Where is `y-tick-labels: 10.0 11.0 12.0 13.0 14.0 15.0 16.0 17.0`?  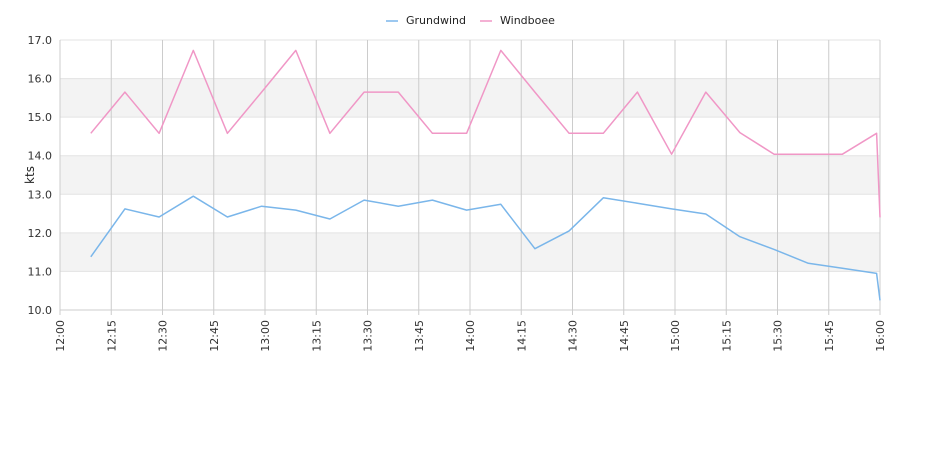
y-tick-labels: 10.0 11.0 12.0 13.0 14.0 15.0 16.0 17.0 is located at coordinates (40, 175).